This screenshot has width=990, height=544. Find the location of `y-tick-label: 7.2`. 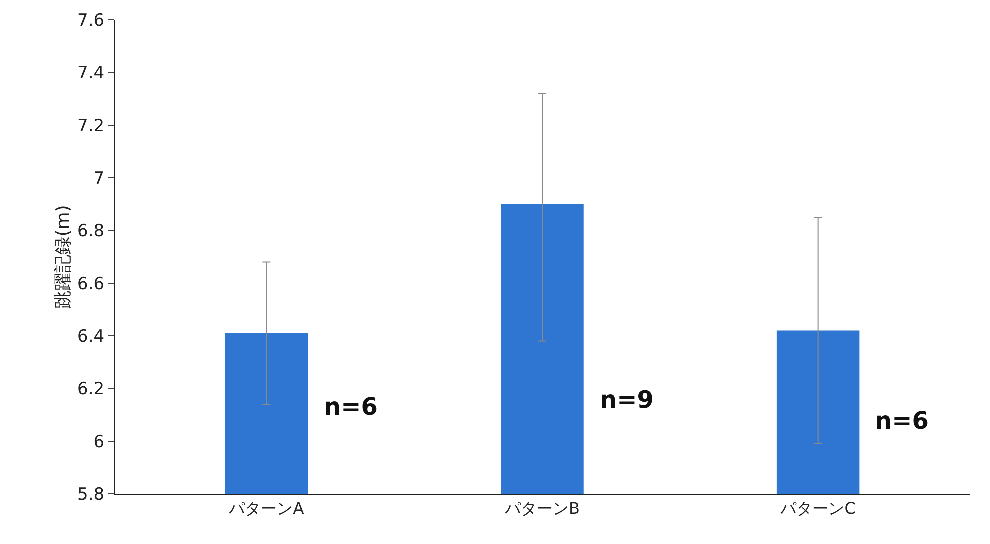

y-tick-label: 7.2 is located at coordinates (91, 126).